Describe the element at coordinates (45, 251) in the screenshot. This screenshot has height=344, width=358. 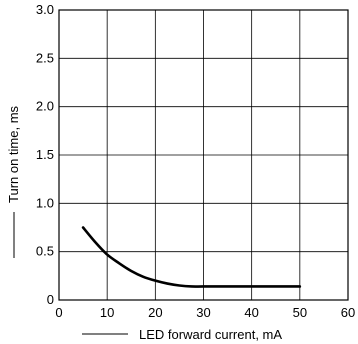
I see `y-tick-label: 0.5` at that location.